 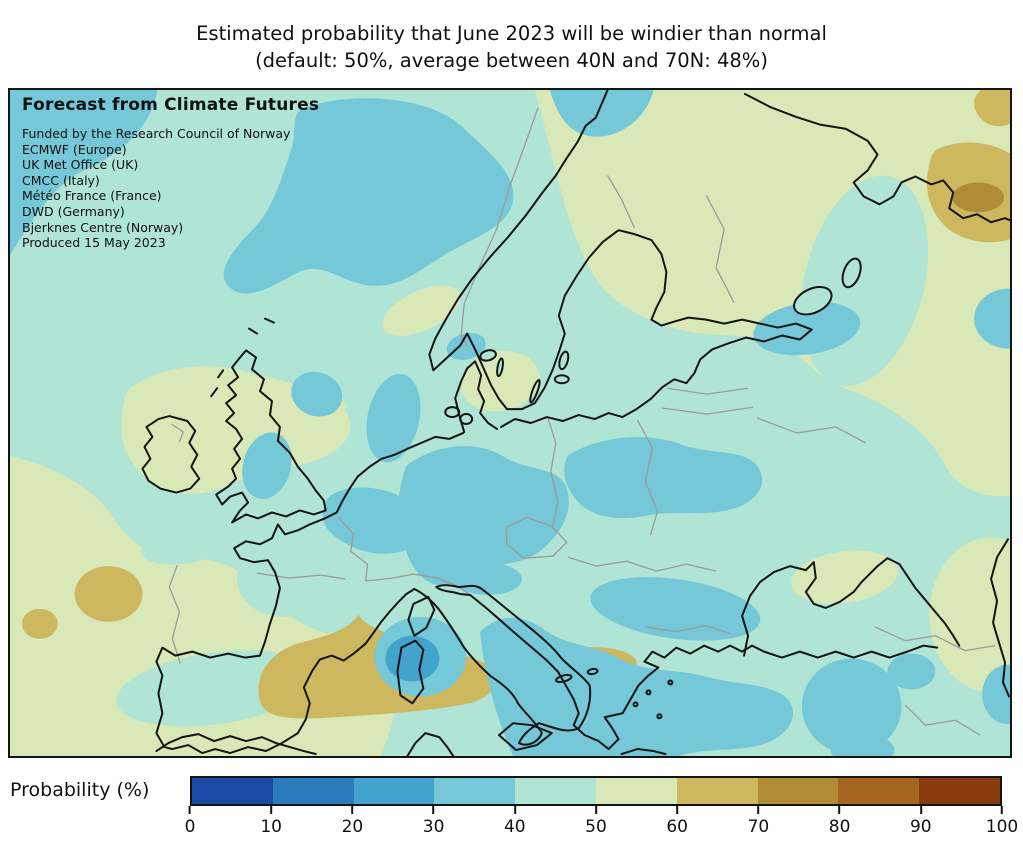 I want to click on panel-heading: Forecast from Climate Futures, so click(x=171, y=105).